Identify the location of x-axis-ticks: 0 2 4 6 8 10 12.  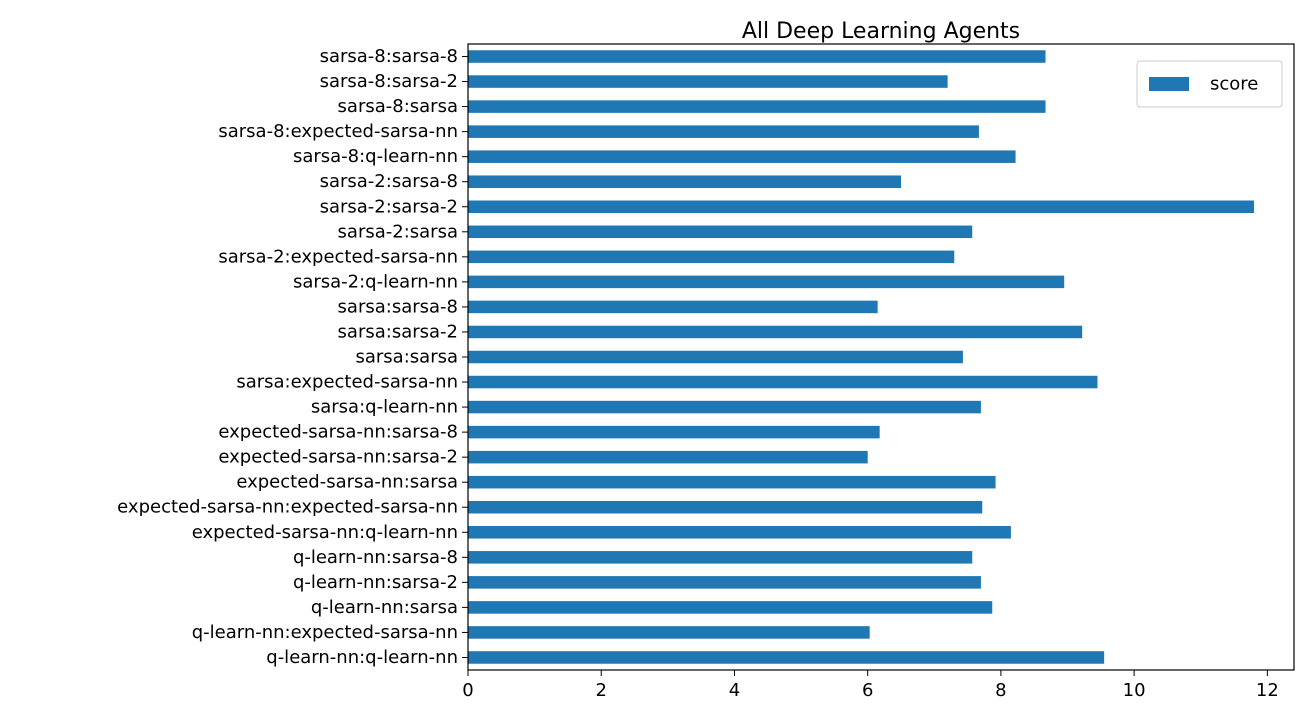
(870, 685).